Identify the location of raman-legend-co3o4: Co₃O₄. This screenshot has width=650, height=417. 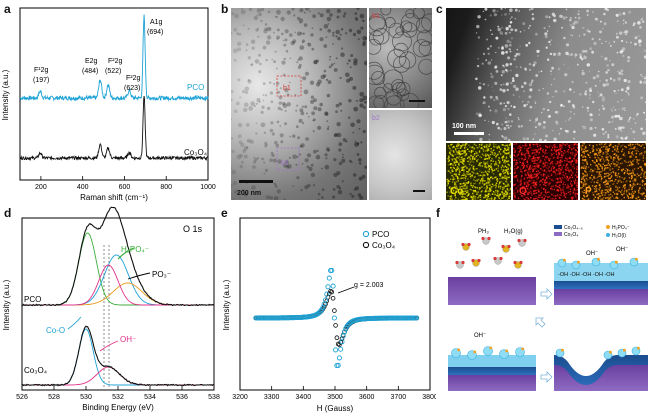
(195, 152).